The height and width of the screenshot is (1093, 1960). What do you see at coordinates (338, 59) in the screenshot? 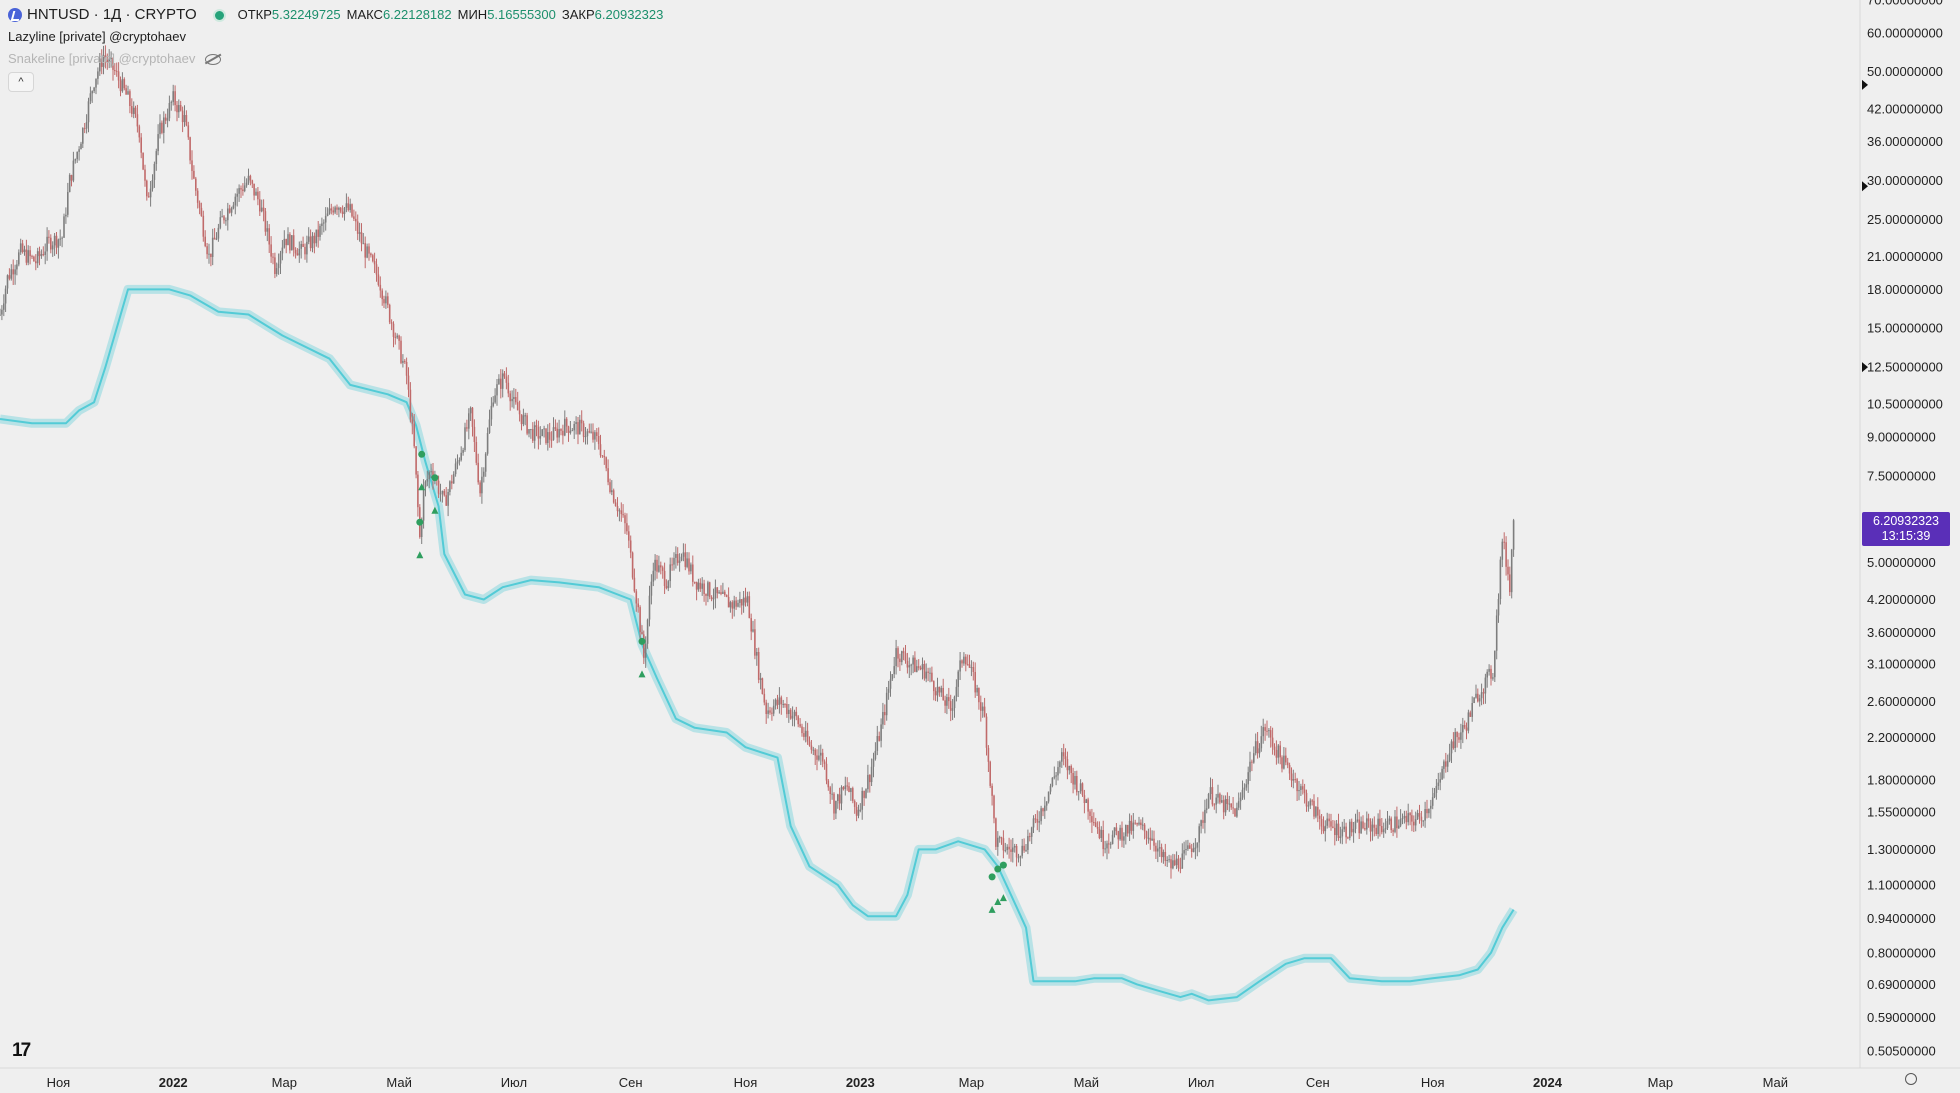
I see `indicator-snakeline: Snakeline [private] @cryptohaev` at bounding box center [338, 59].